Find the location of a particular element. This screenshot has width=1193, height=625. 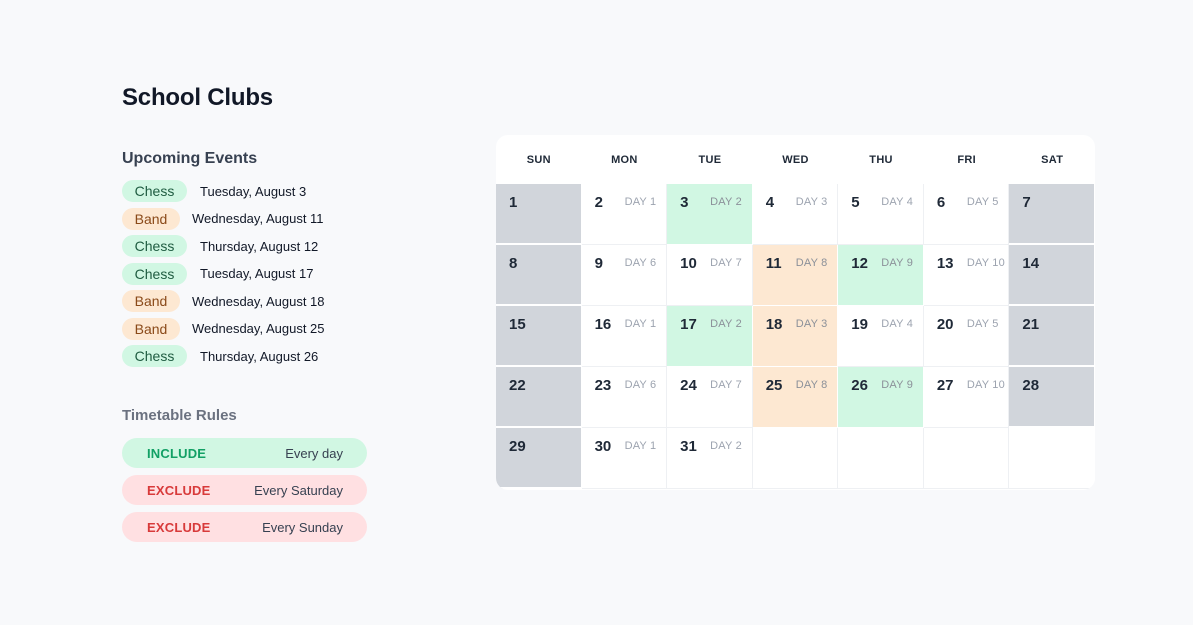

calendar-day-cell: 22 is located at coordinates (539, 397).